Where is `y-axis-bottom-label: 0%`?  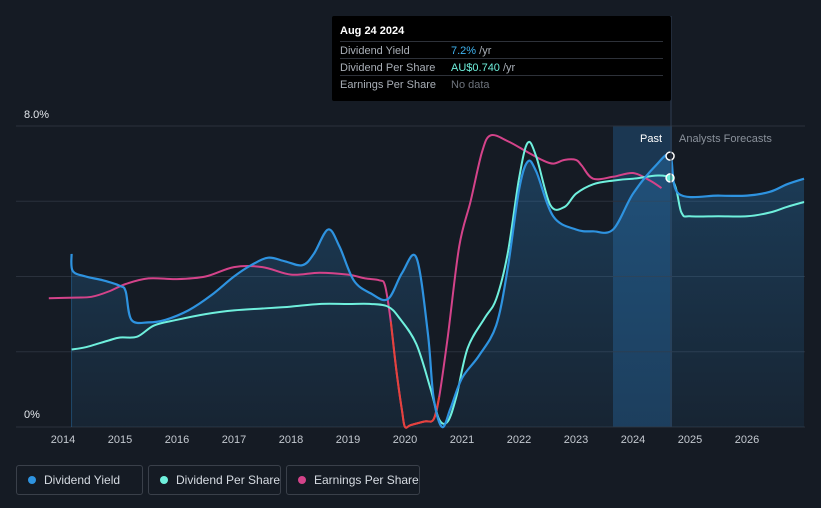
y-axis-bottom-label: 0% is located at coordinates (32, 415).